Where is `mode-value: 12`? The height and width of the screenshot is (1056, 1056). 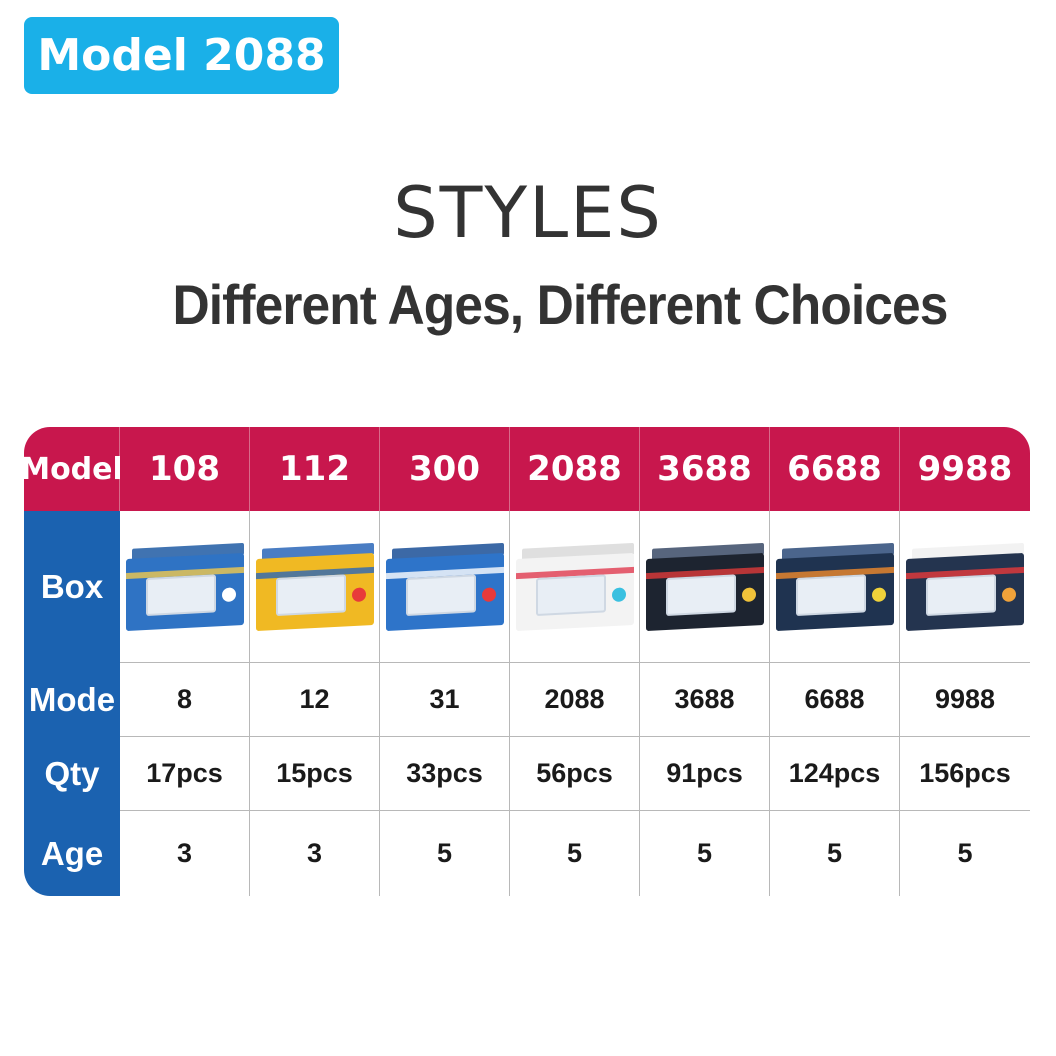
mode-value: 12 is located at coordinates (315, 700).